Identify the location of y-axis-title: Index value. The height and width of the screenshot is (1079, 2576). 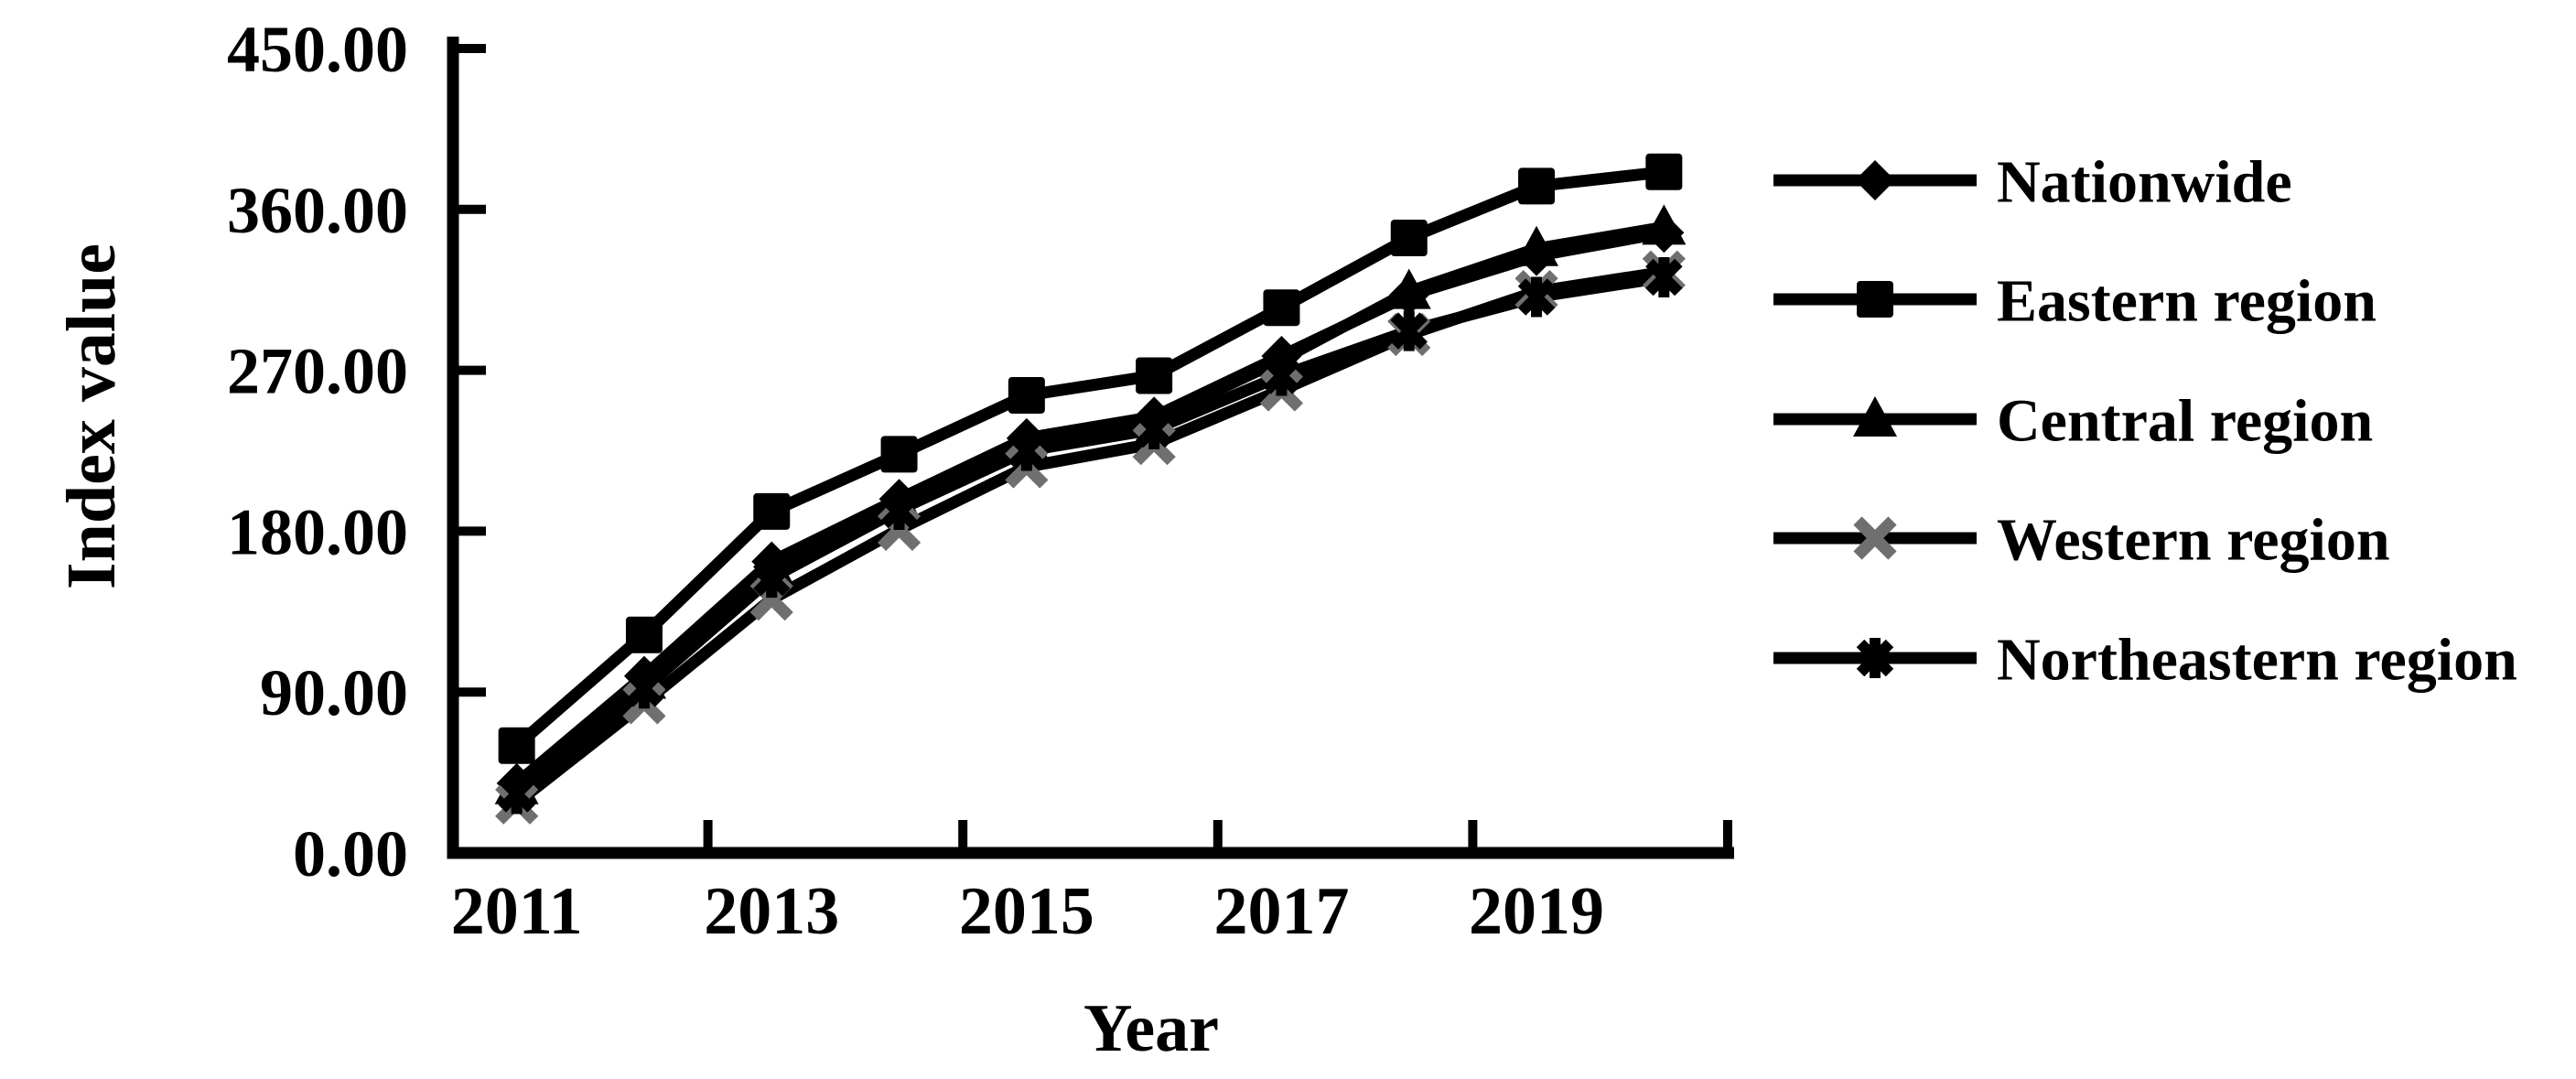
(91, 416).